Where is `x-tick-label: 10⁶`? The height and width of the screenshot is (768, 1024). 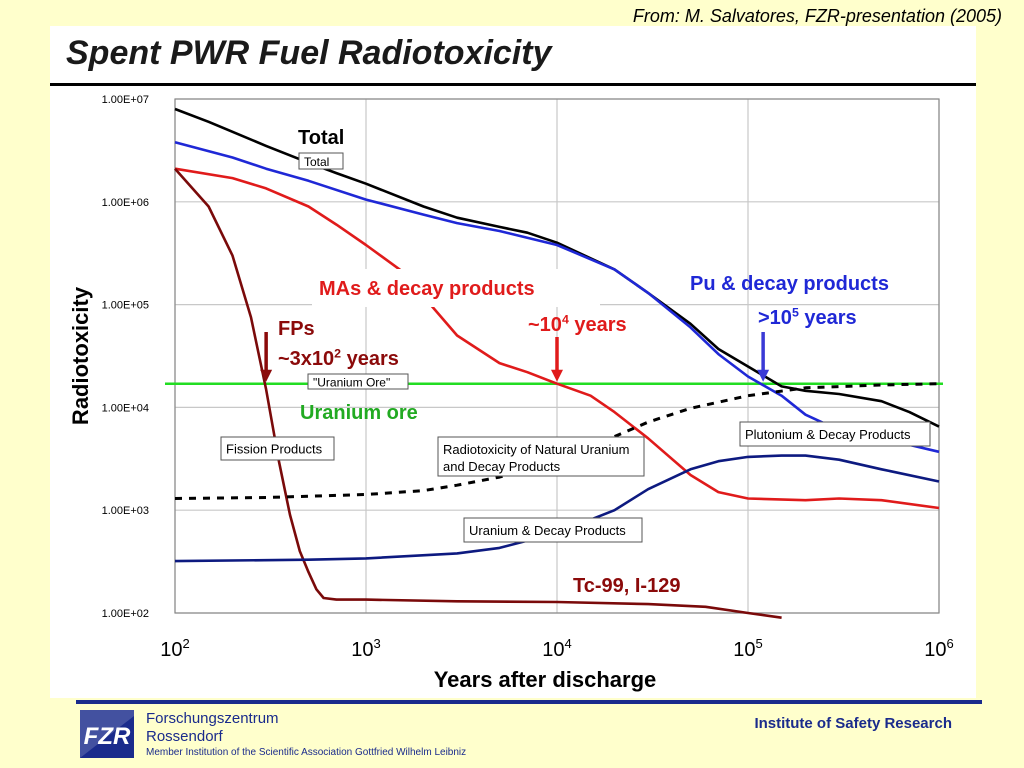 x-tick-label: 10⁶ is located at coordinates (938, 648).